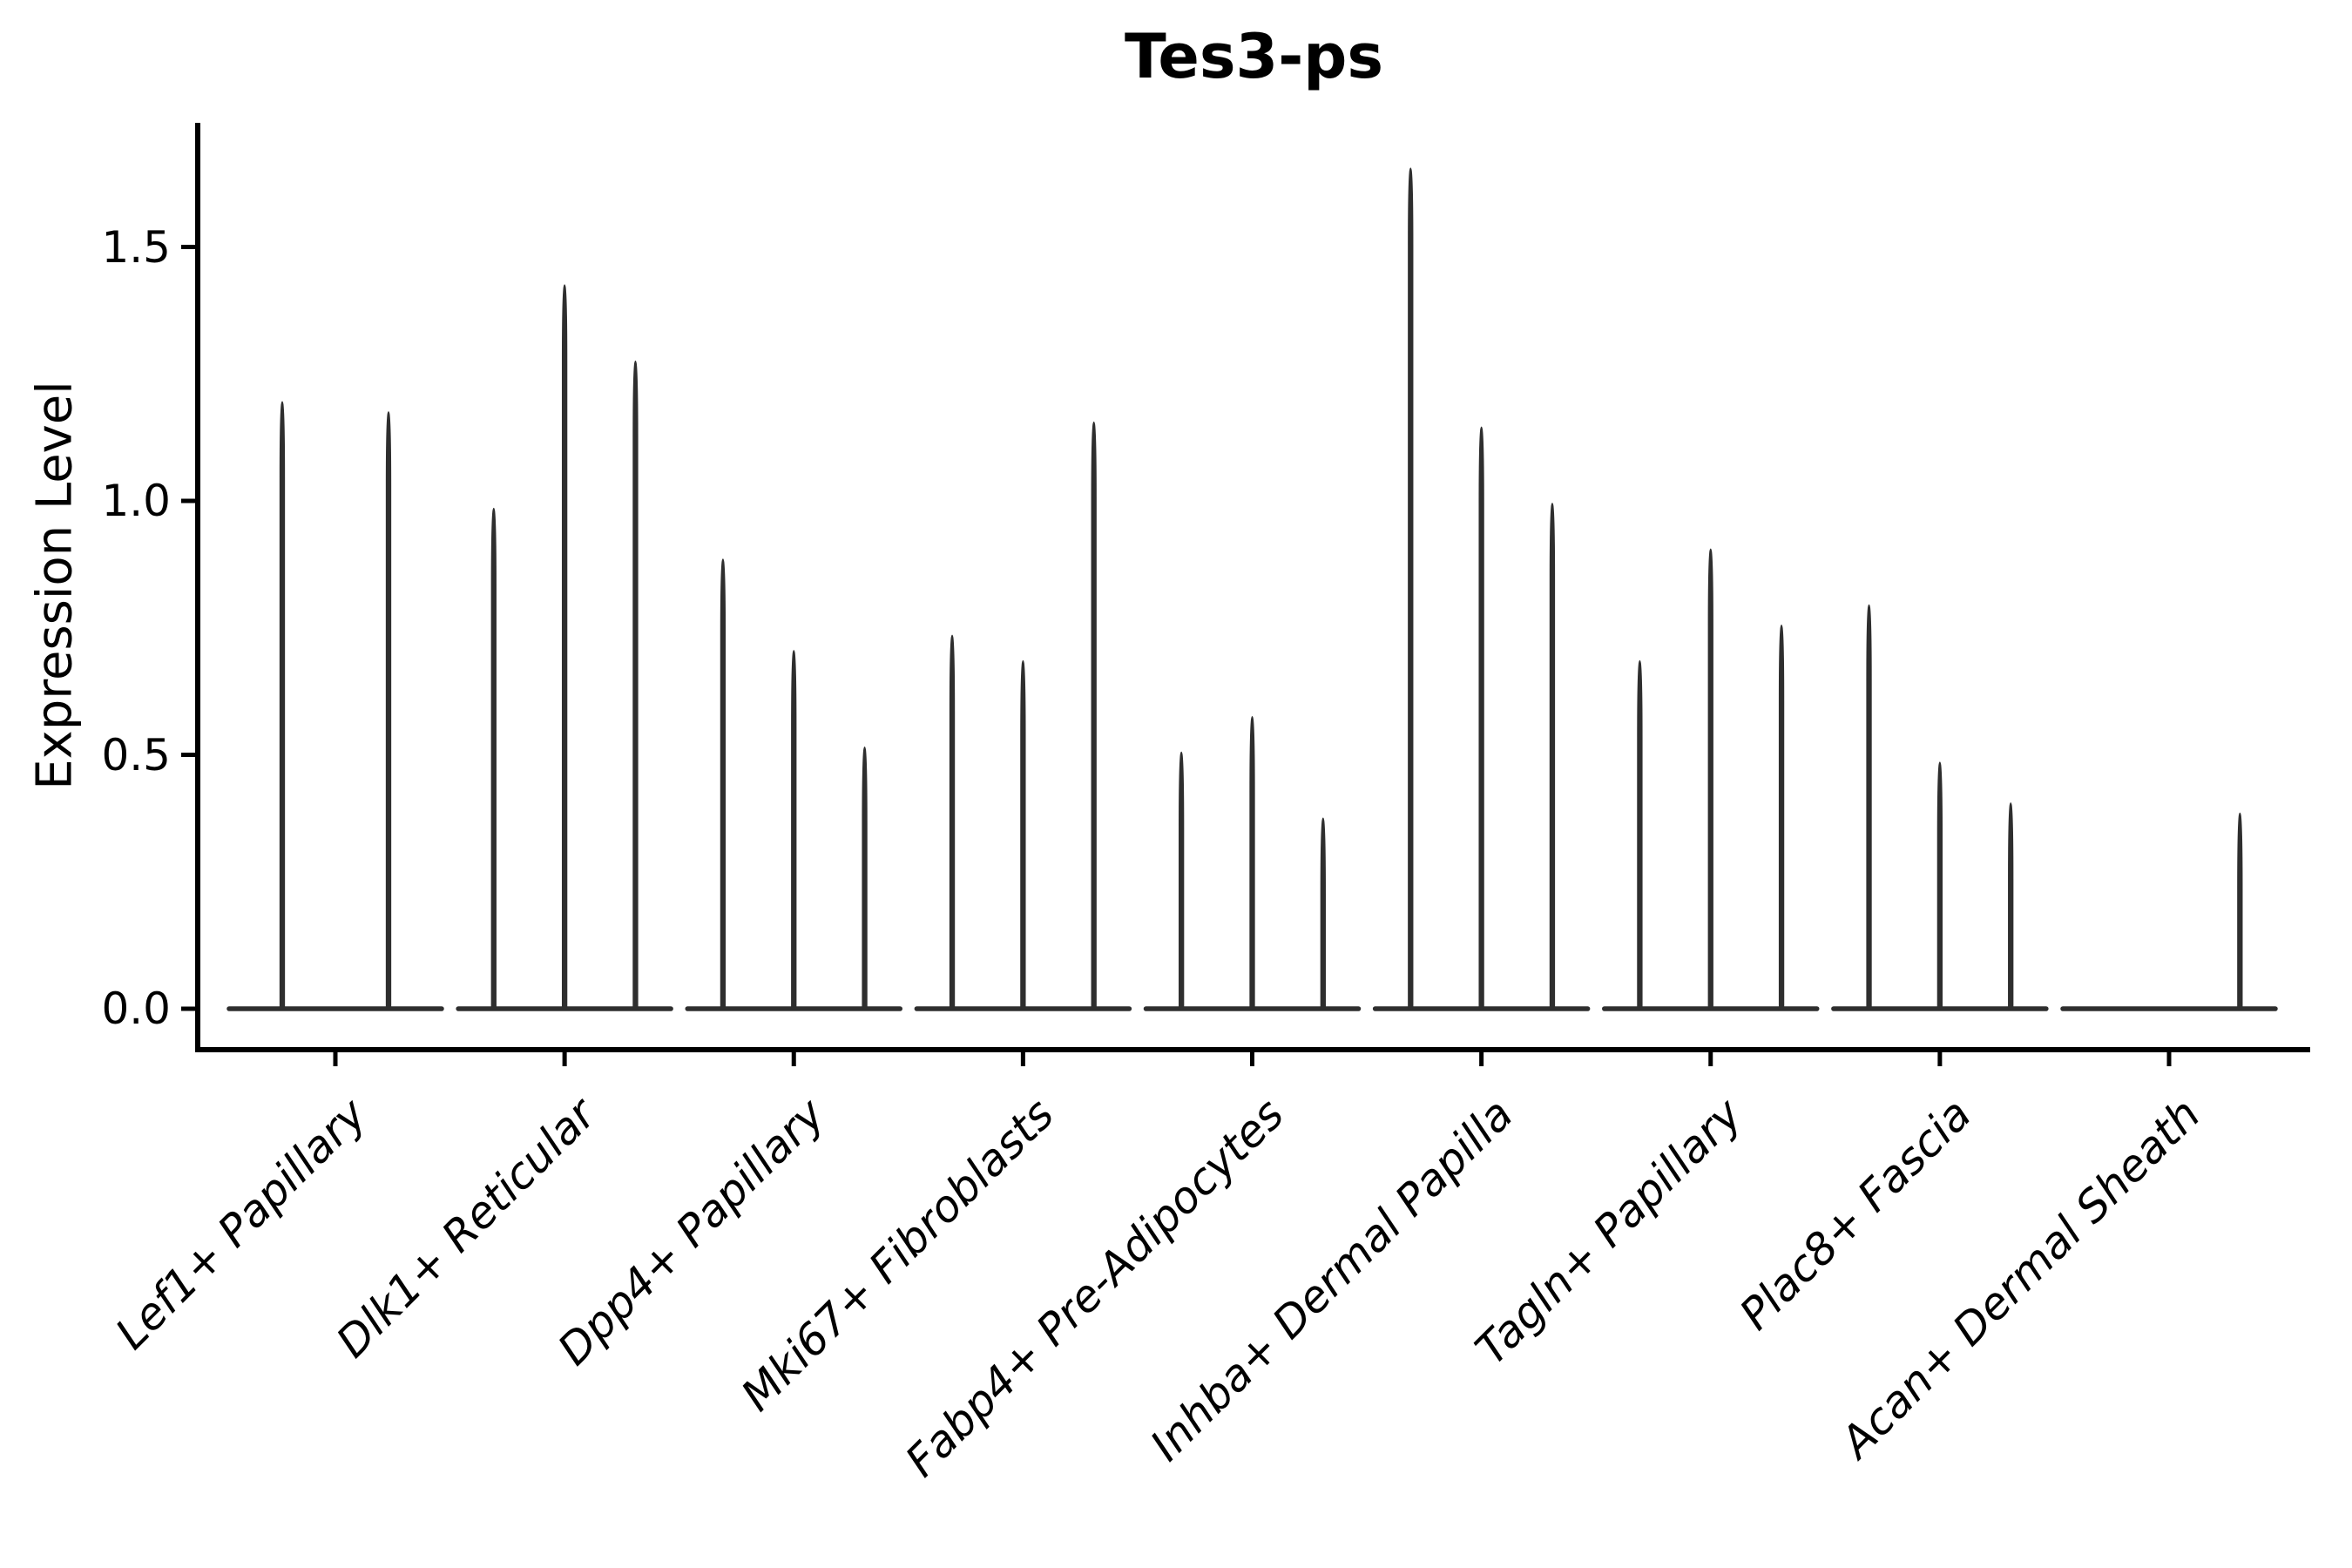 This screenshot has width=2352, height=1568. What do you see at coordinates (136, 1008) in the screenshot?
I see `y-tick-label: 0.0` at bounding box center [136, 1008].